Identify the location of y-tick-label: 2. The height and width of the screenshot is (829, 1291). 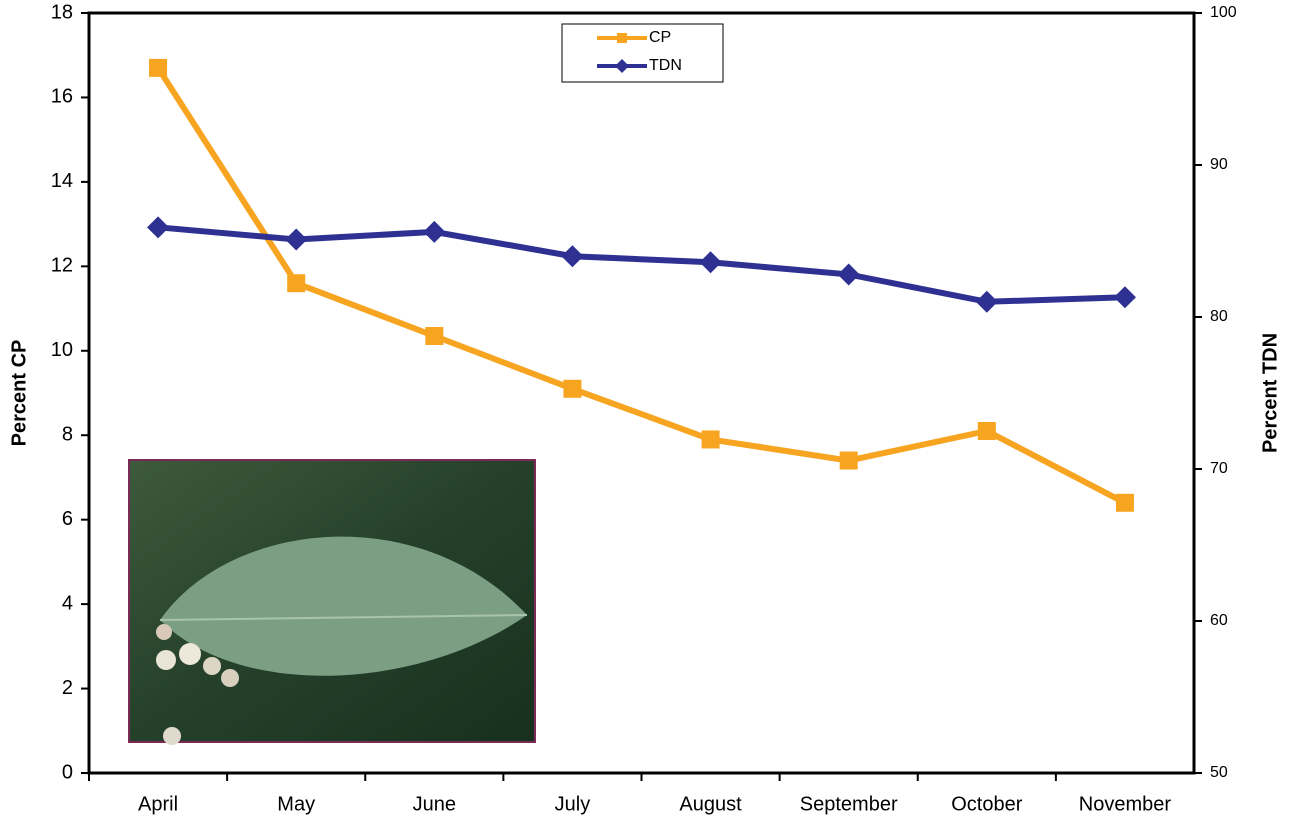
(67, 688).